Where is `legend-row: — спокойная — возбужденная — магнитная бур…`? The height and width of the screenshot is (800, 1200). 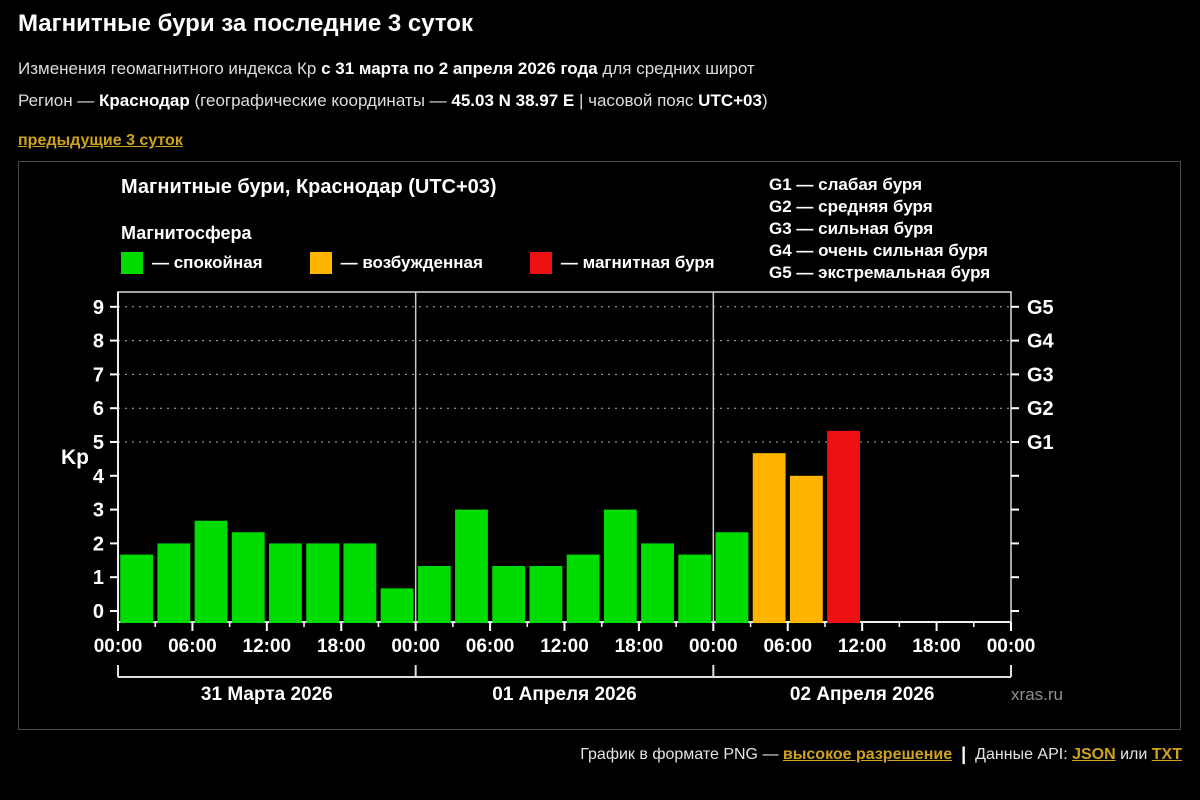 legend-row: — спокойная — возбужденная — магнитная бур… is located at coordinates (418, 263).